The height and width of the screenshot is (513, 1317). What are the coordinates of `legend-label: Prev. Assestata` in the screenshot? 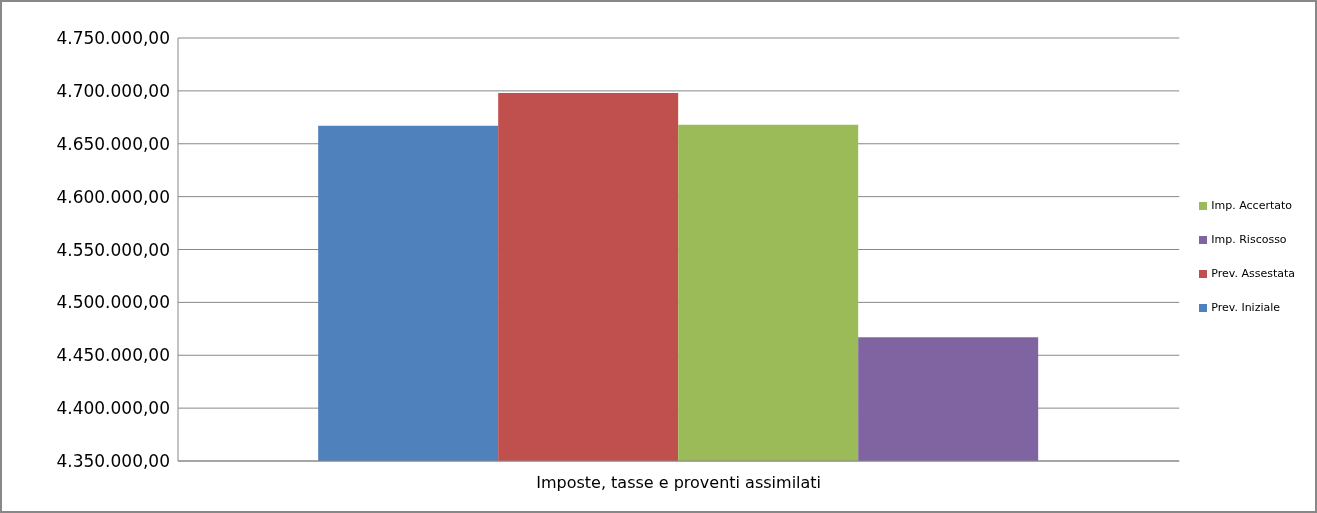 It's located at (1253, 273).